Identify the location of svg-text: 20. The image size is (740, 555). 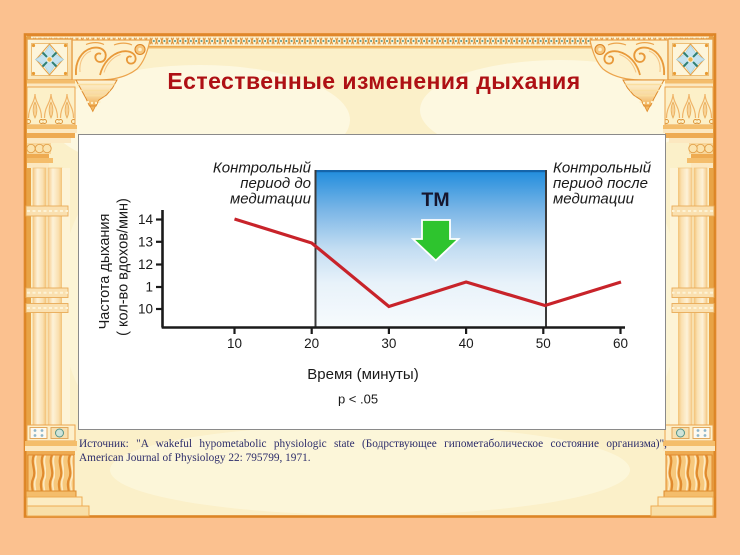
(311, 343).